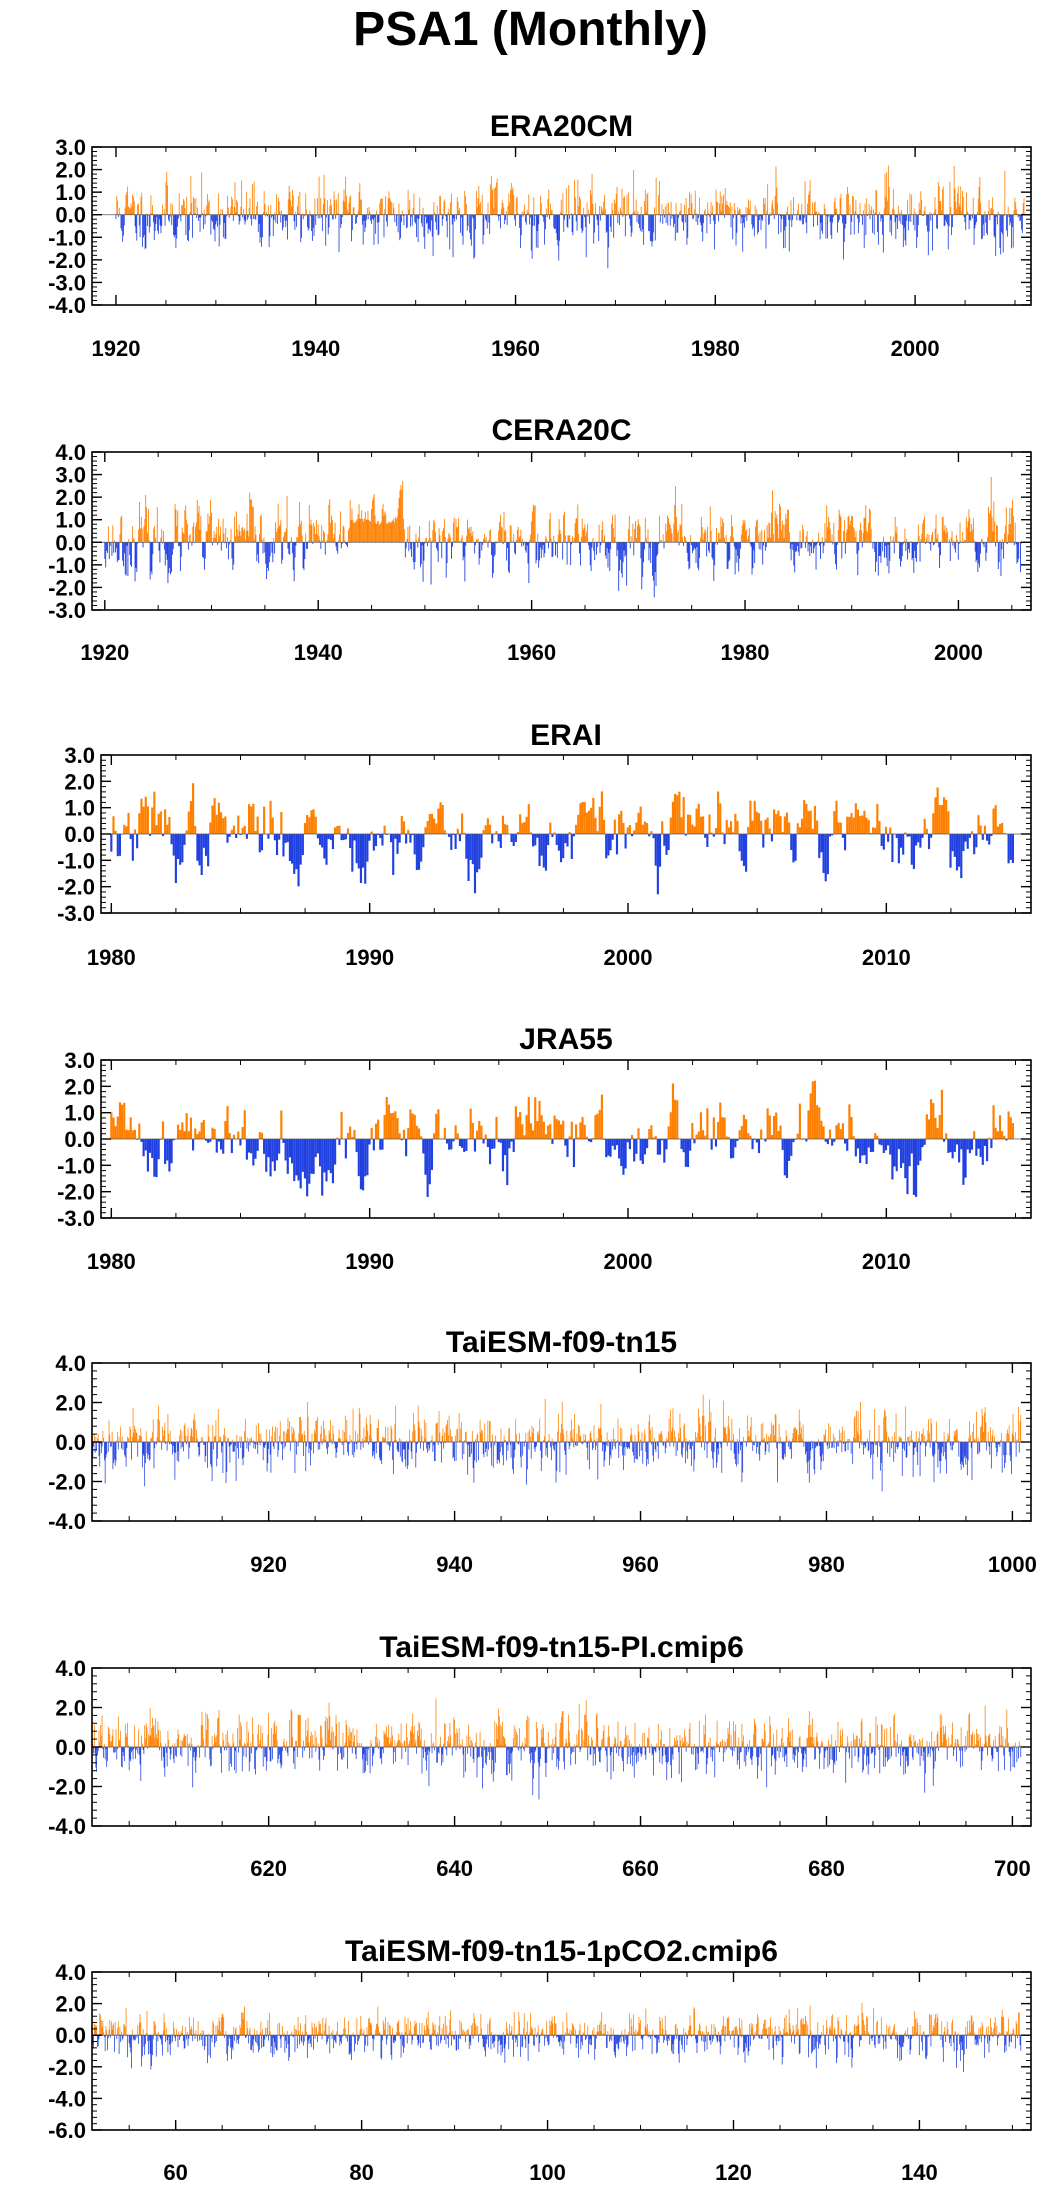 The width and height of the screenshot is (1061, 2192). What do you see at coordinates (70, 192) in the screenshot?
I see `y-tick-label: 1.0` at bounding box center [70, 192].